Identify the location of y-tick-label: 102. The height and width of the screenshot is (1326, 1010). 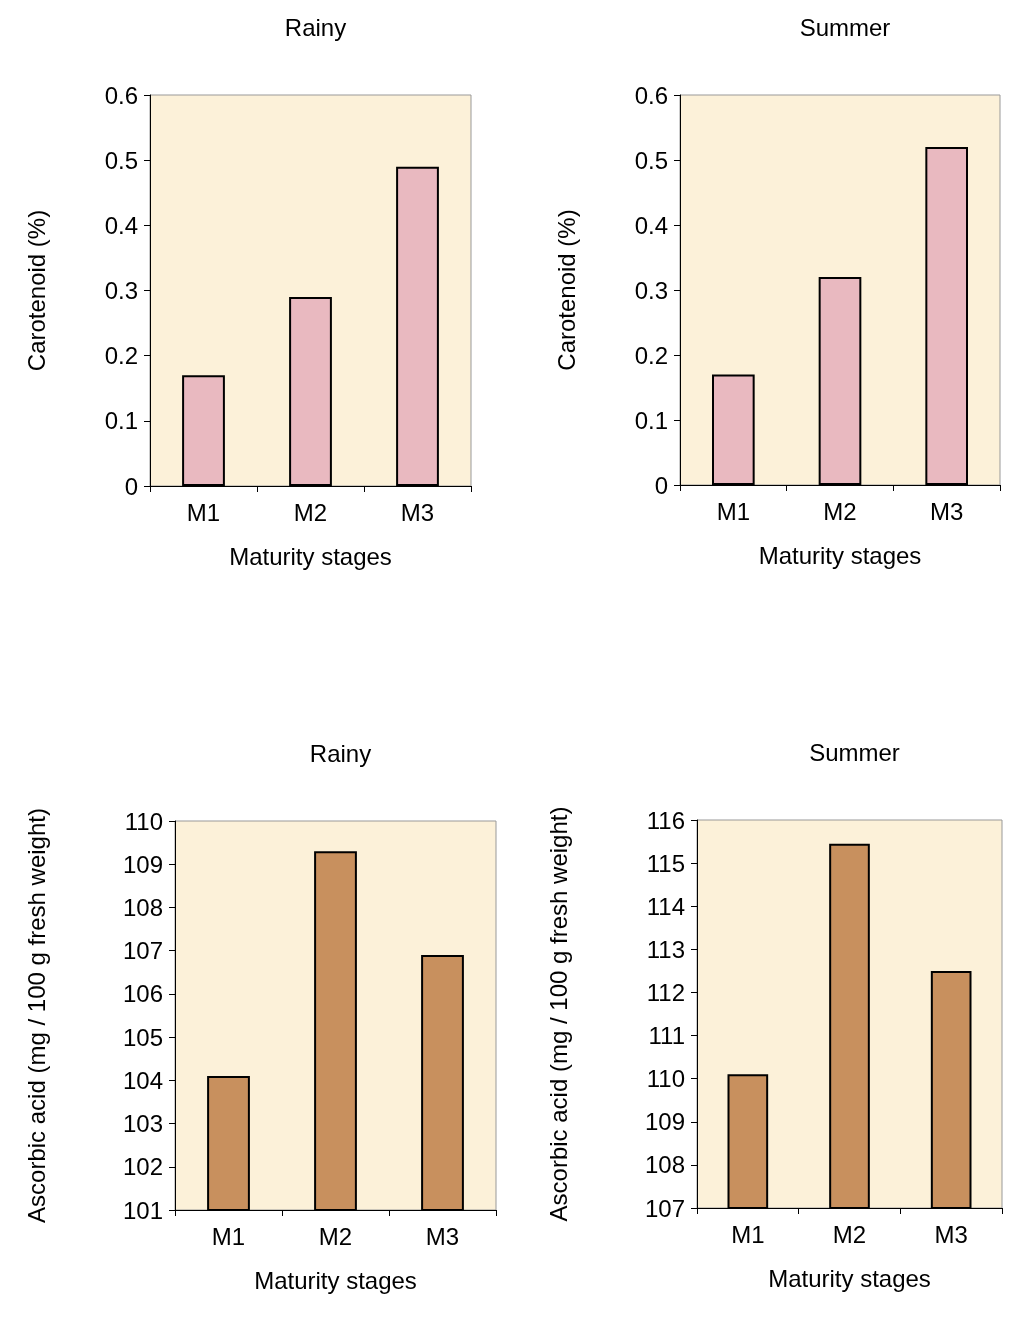
(142, 1167).